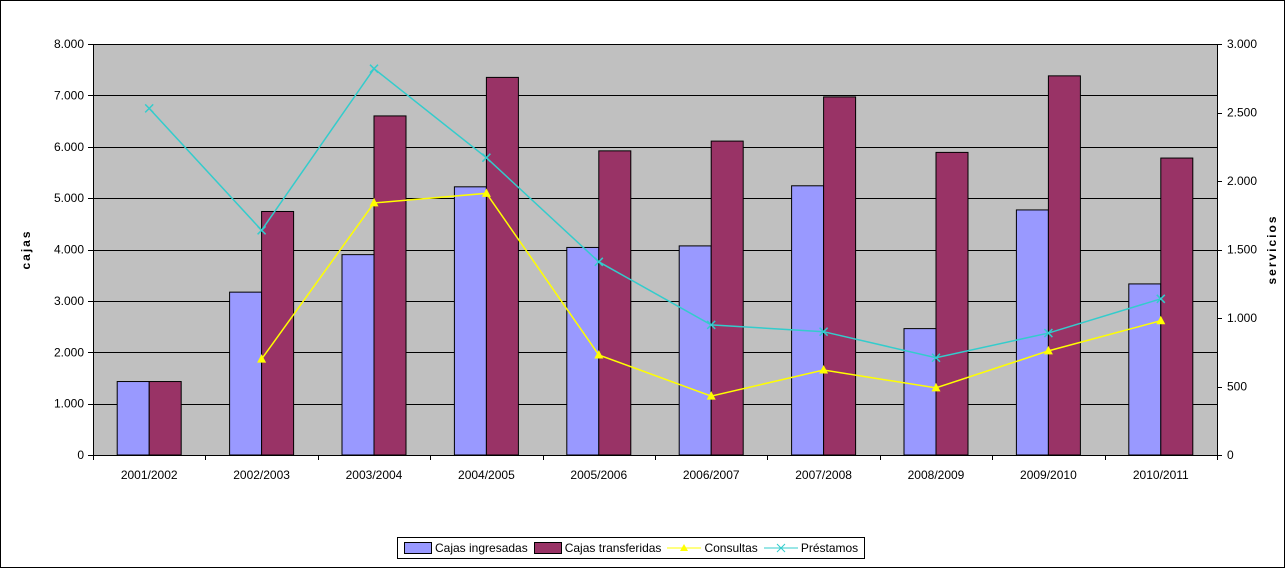 Image resolution: width=1285 pixels, height=568 pixels. What do you see at coordinates (780, 548) in the screenshot?
I see `legend-line-prestamos` at bounding box center [780, 548].